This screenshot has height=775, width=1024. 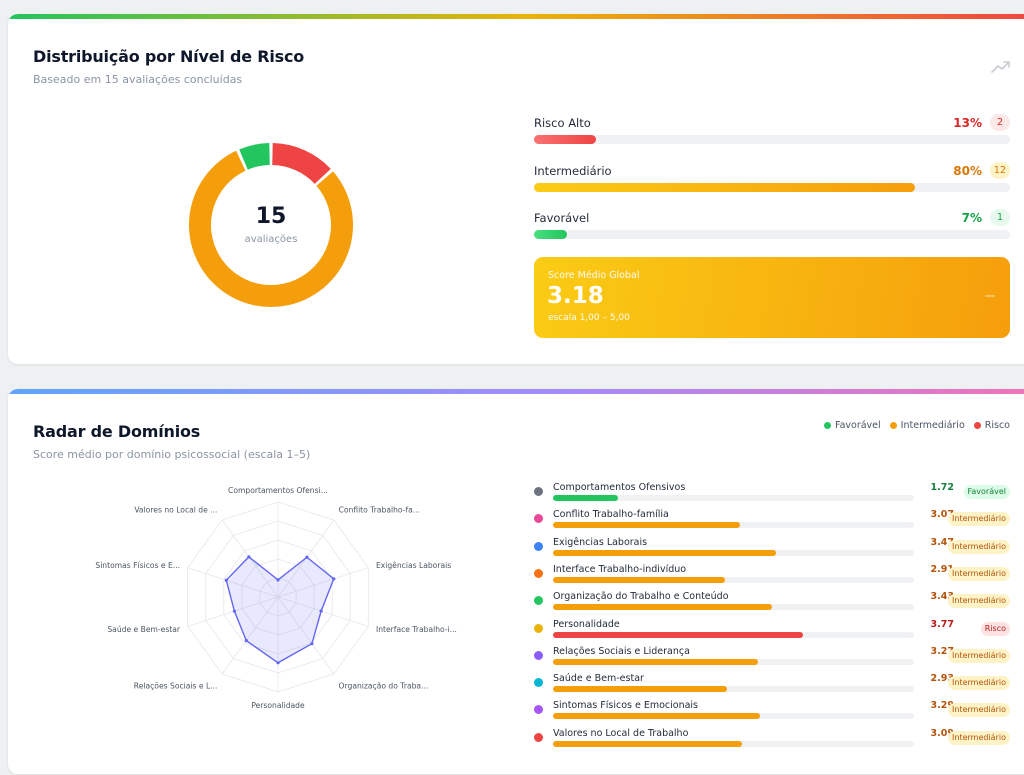 What do you see at coordinates (772, 133) in the screenshot?
I see `risk-level-row-alto: Risco Alto 13% 2` at bounding box center [772, 133].